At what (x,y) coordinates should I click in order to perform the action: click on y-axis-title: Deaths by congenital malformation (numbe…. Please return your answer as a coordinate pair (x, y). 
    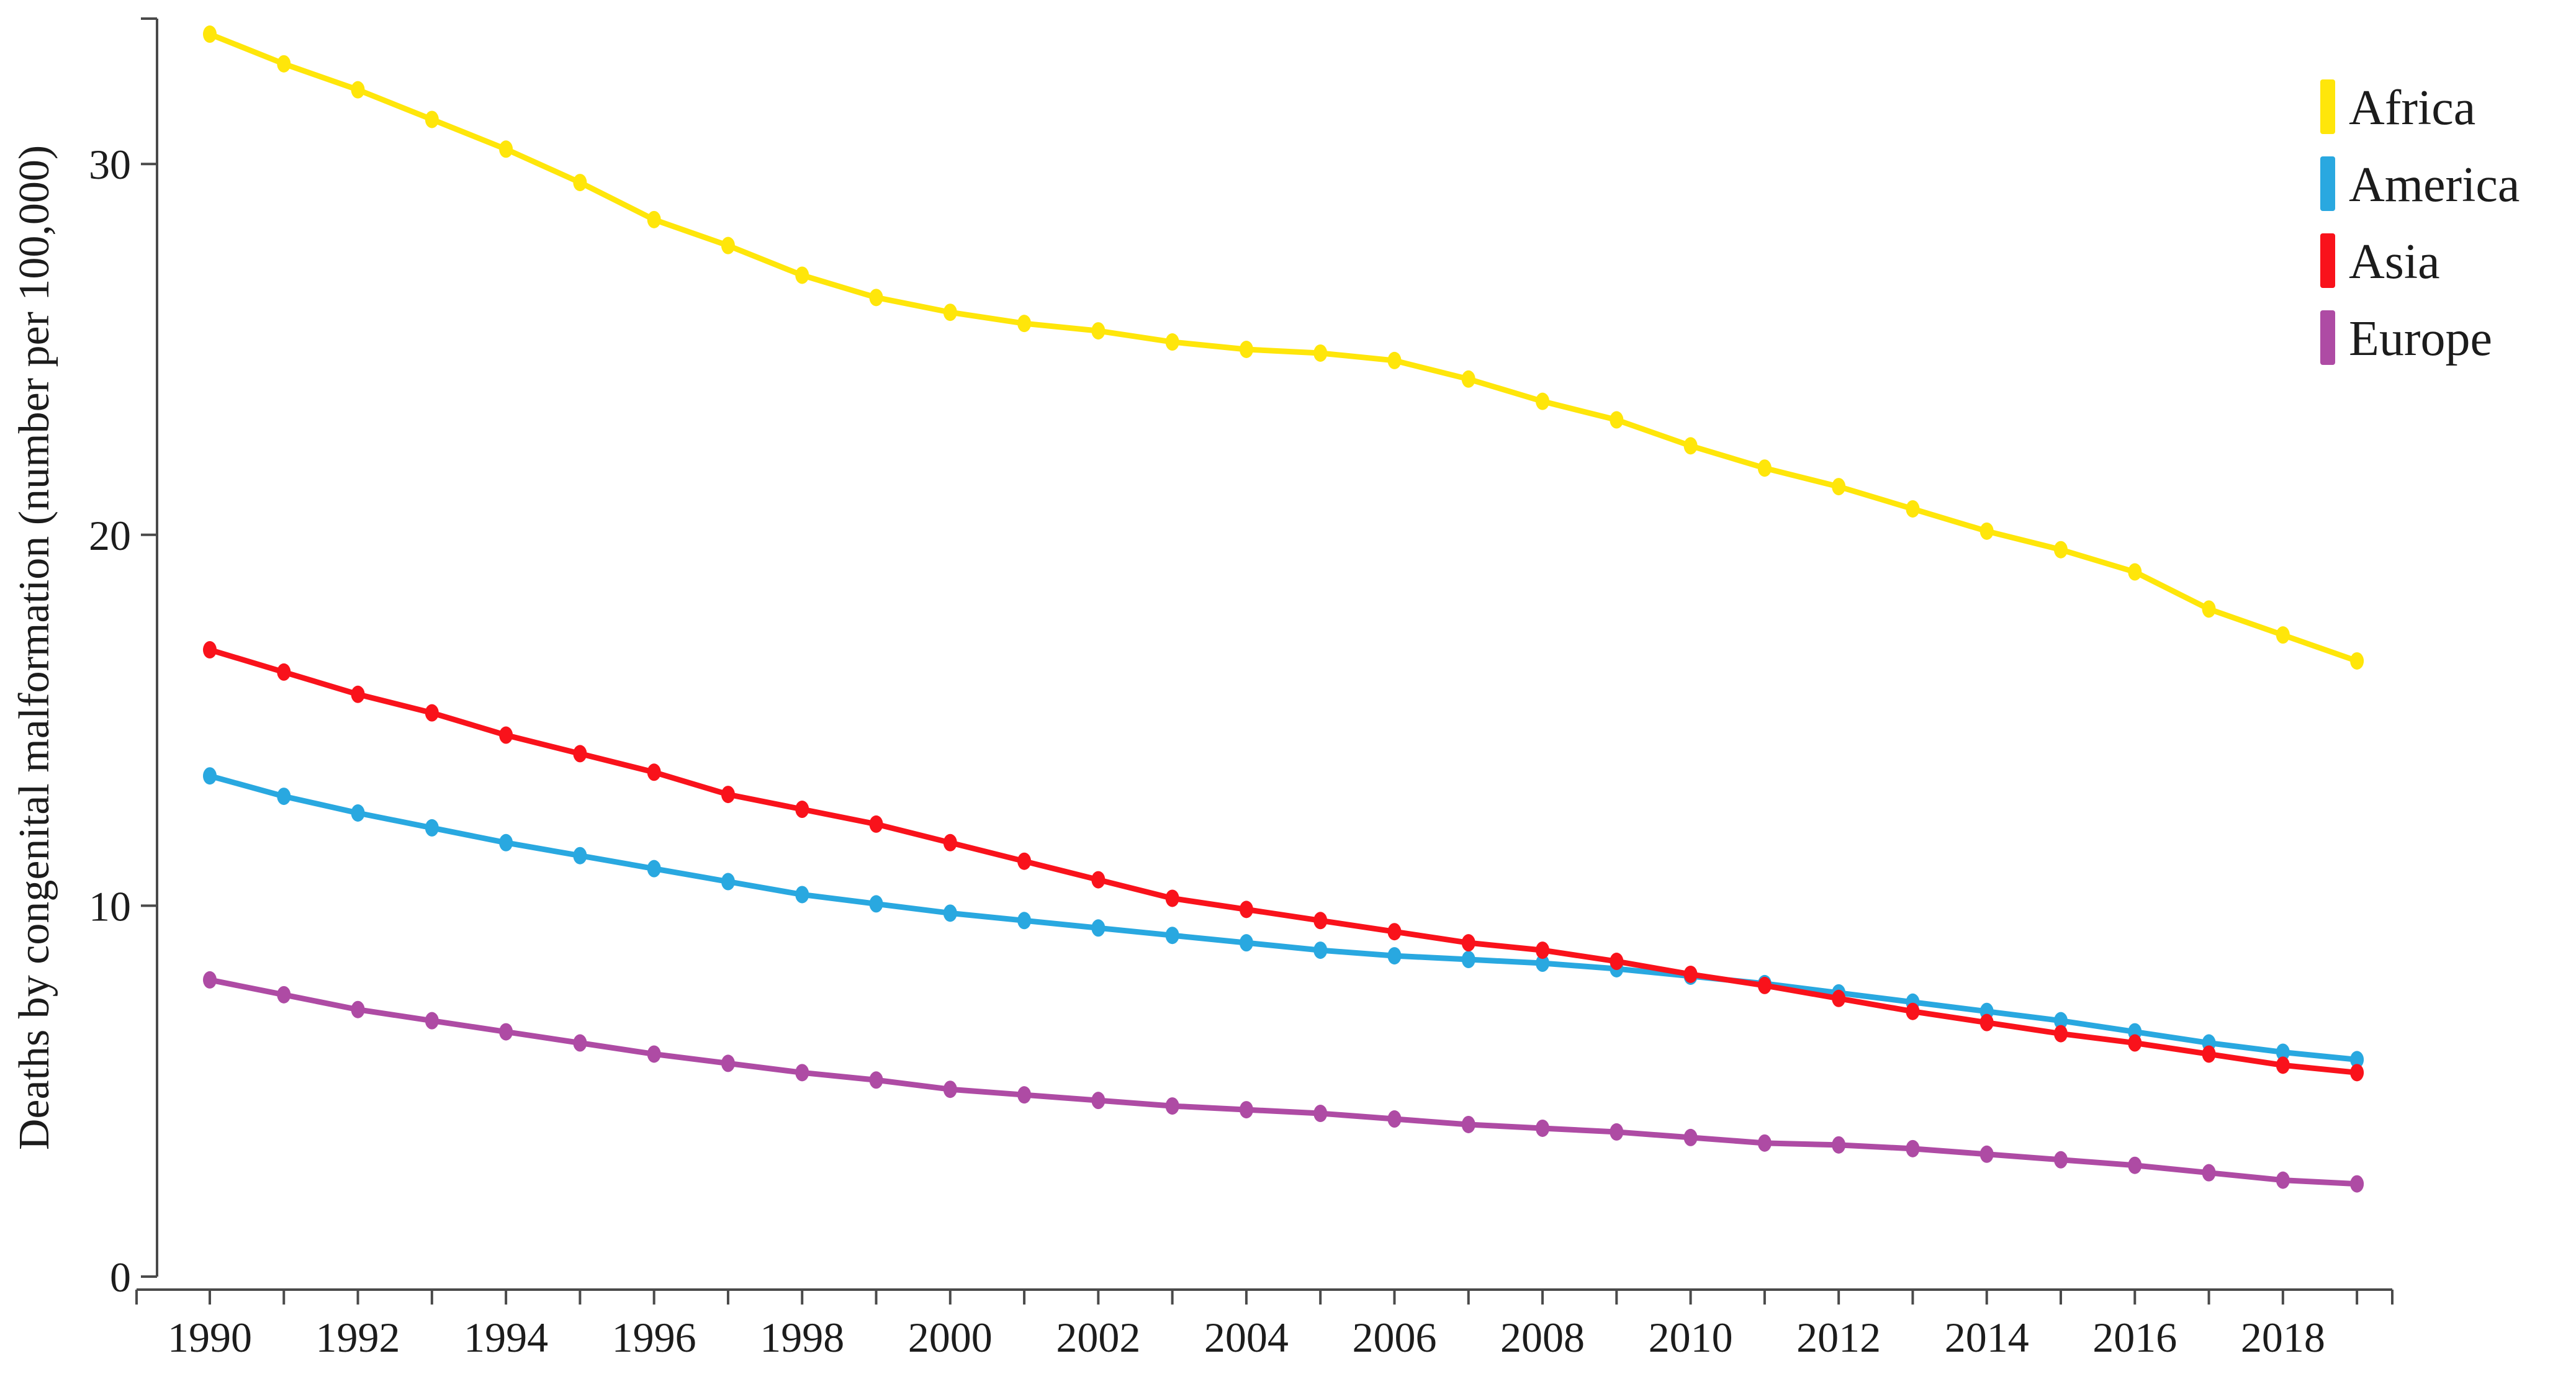
    Looking at the image, I should click on (34, 647).